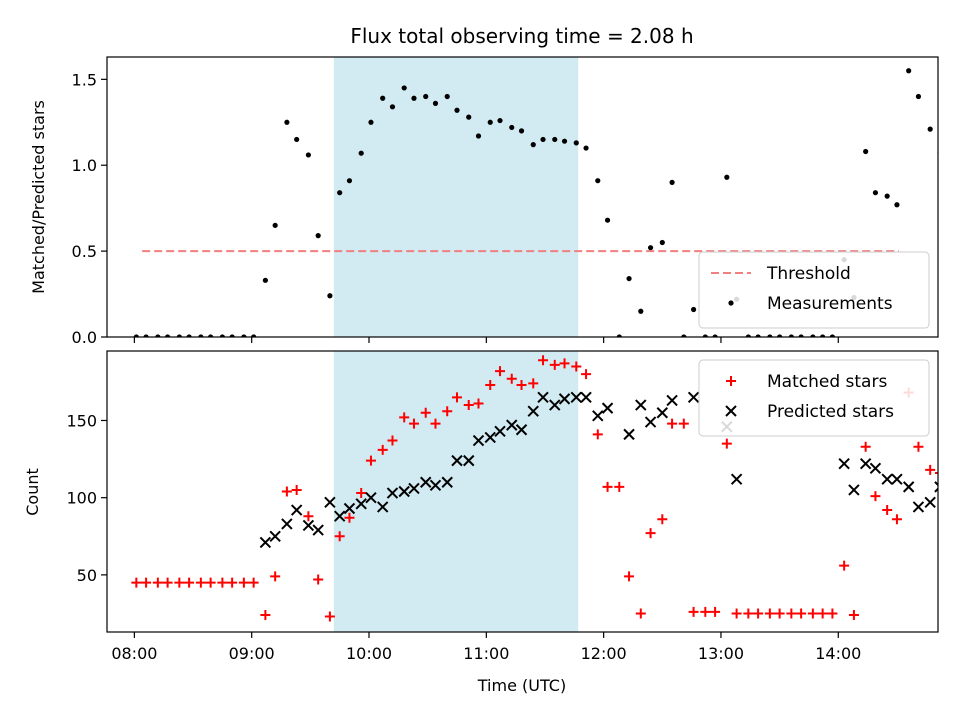  I want to click on y-tick-label: 1.5, so click(84, 79).